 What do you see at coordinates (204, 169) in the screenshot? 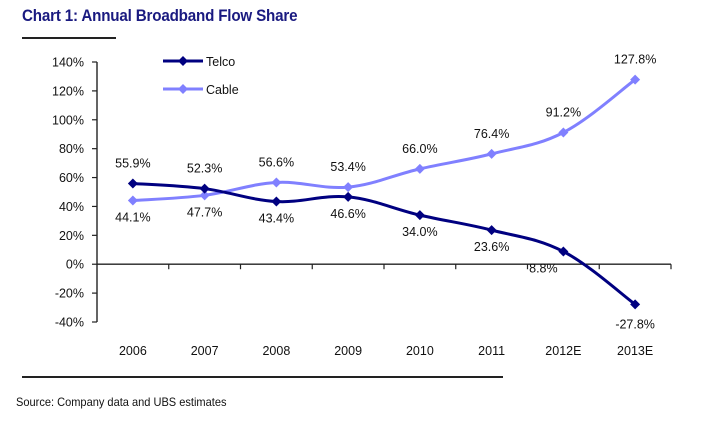
I see `telco-data-label: 52.3%` at bounding box center [204, 169].